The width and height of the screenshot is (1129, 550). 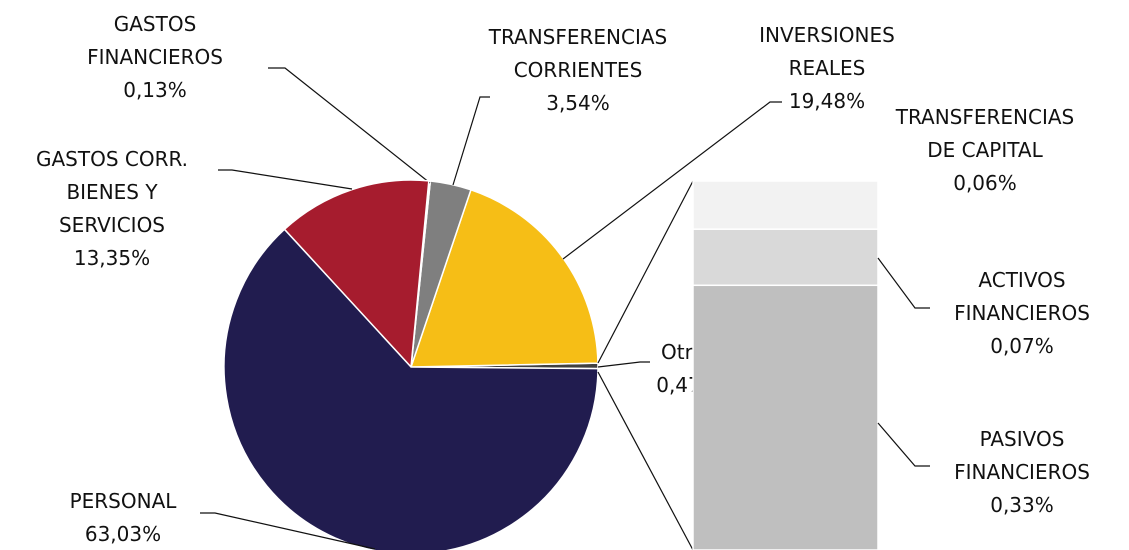 I want to click on value-label: 63,03%, so click(x=123, y=534).